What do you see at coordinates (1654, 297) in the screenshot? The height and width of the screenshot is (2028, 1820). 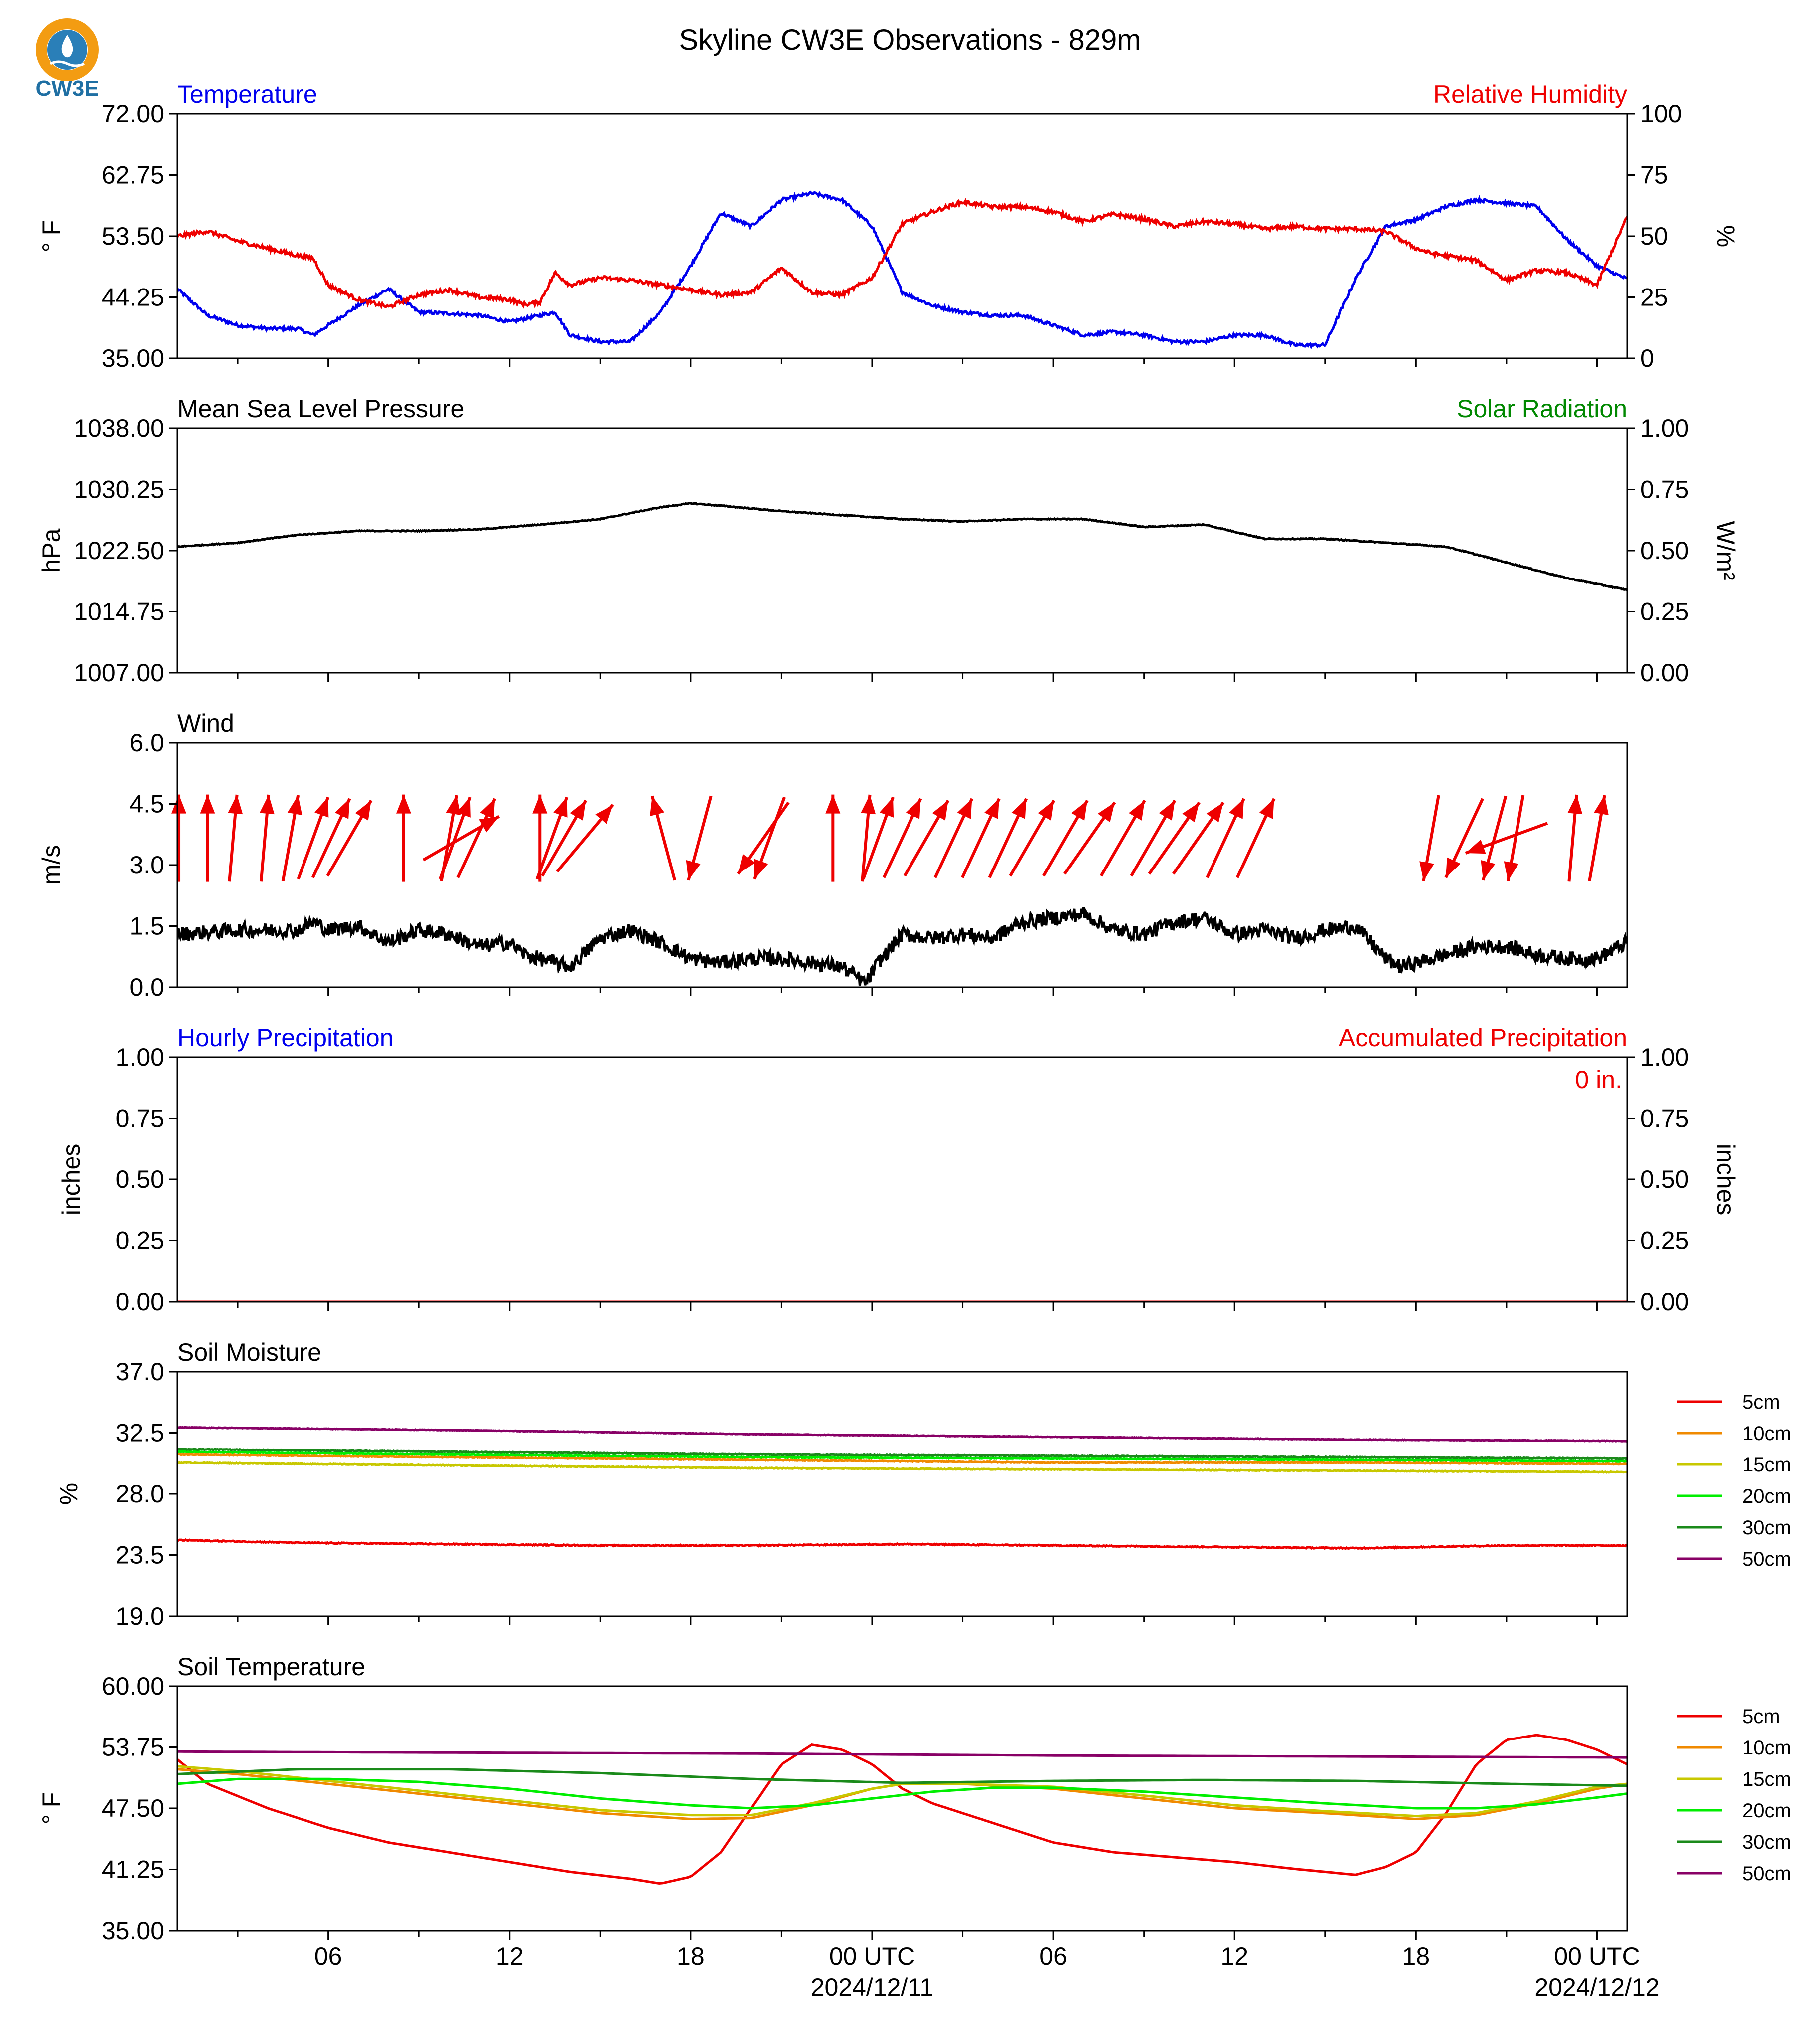 I see `ytick-label-right: 25` at bounding box center [1654, 297].